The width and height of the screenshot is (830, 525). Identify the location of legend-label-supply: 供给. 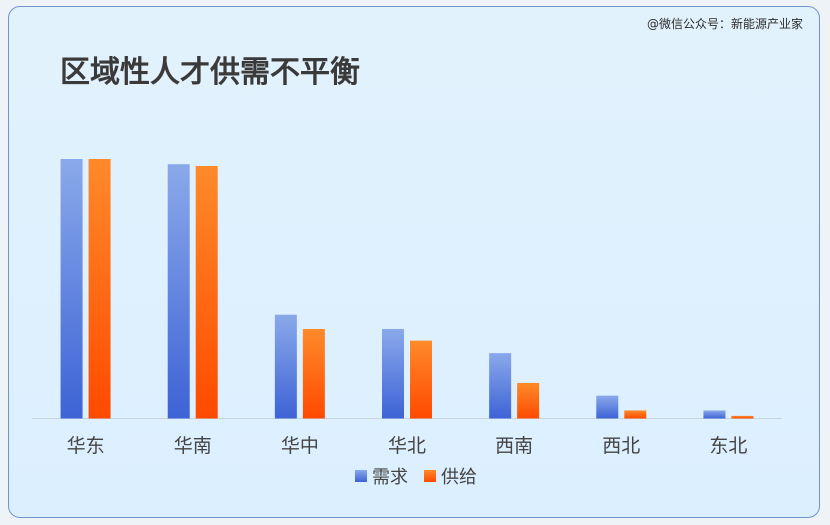
(459, 477).